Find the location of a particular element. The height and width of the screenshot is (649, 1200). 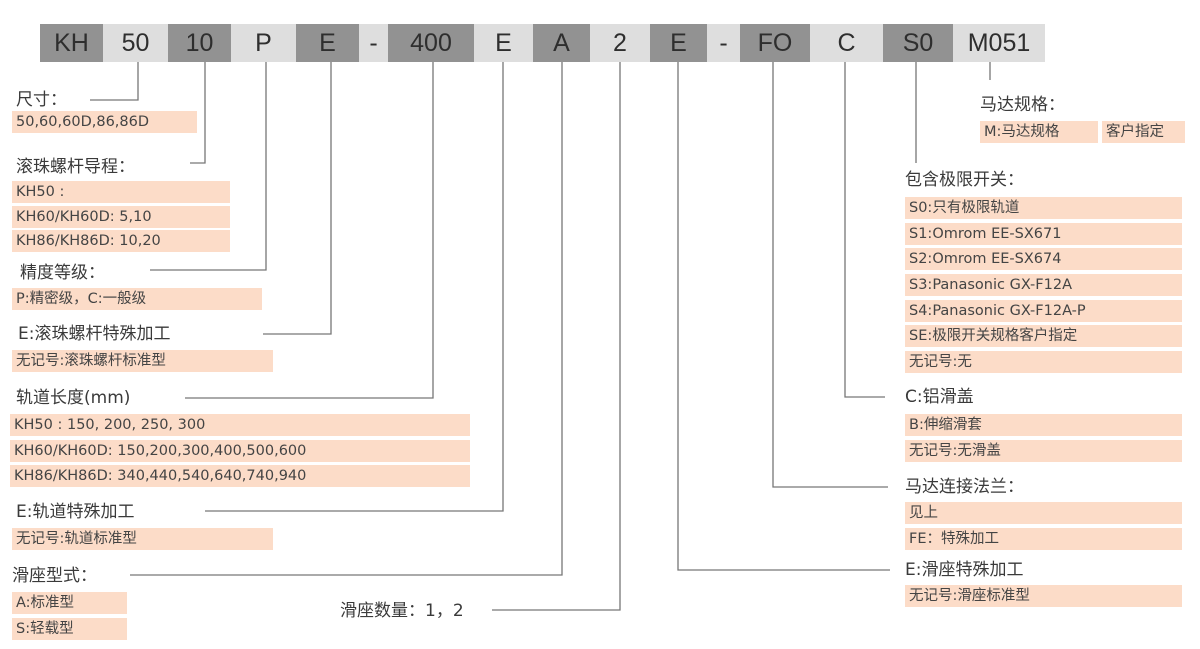

line-precision is located at coordinates (208, 166).